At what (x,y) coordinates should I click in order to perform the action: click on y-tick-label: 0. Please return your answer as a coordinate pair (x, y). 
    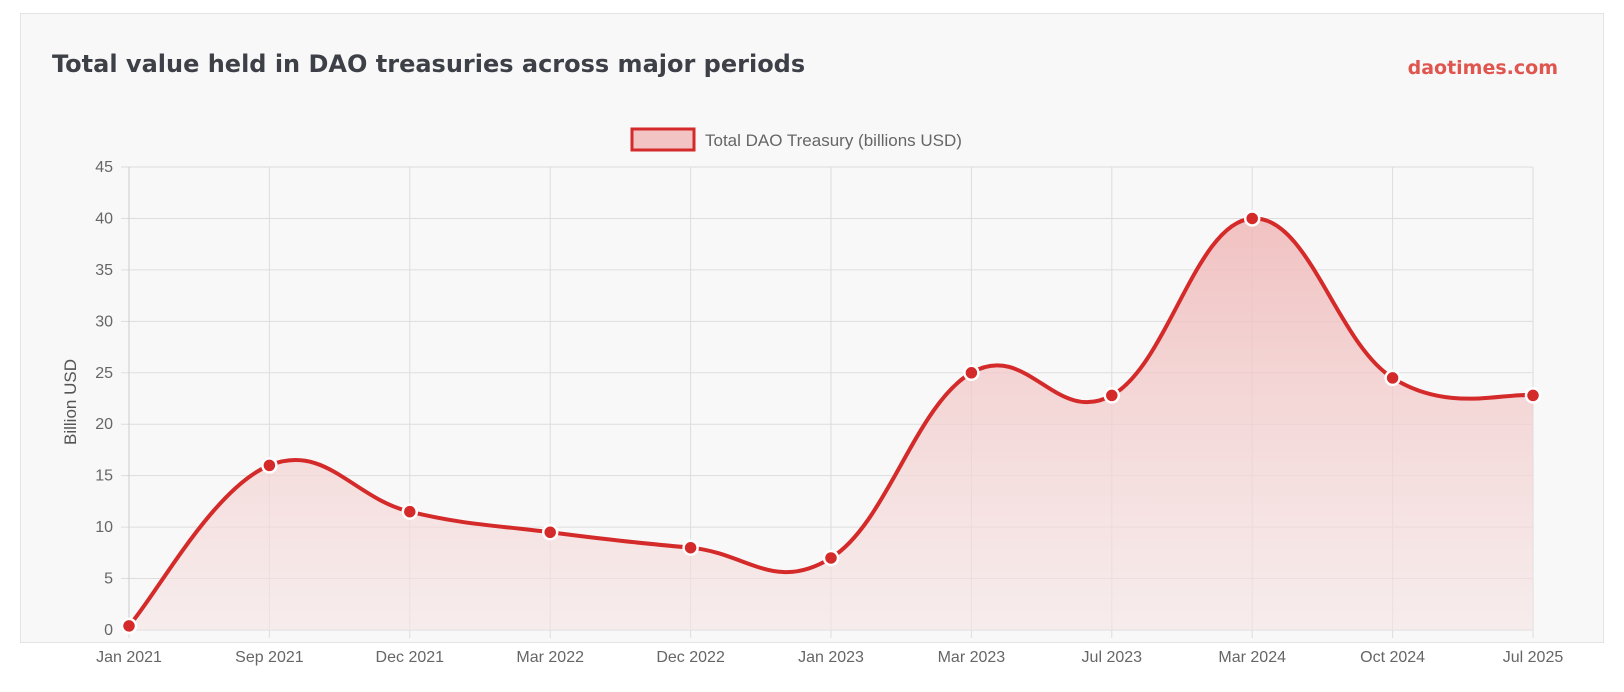
    Looking at the image, I should click on (108, 630).